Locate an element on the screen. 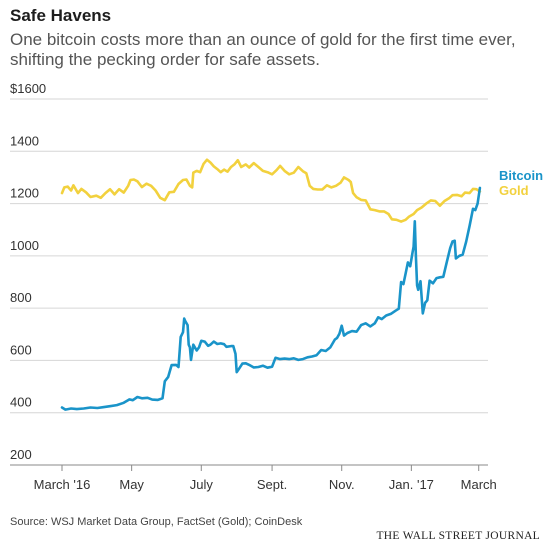 This screenshot has width=552, height=558. chart-title: Safe Havens is located at coordinates (61, 15).